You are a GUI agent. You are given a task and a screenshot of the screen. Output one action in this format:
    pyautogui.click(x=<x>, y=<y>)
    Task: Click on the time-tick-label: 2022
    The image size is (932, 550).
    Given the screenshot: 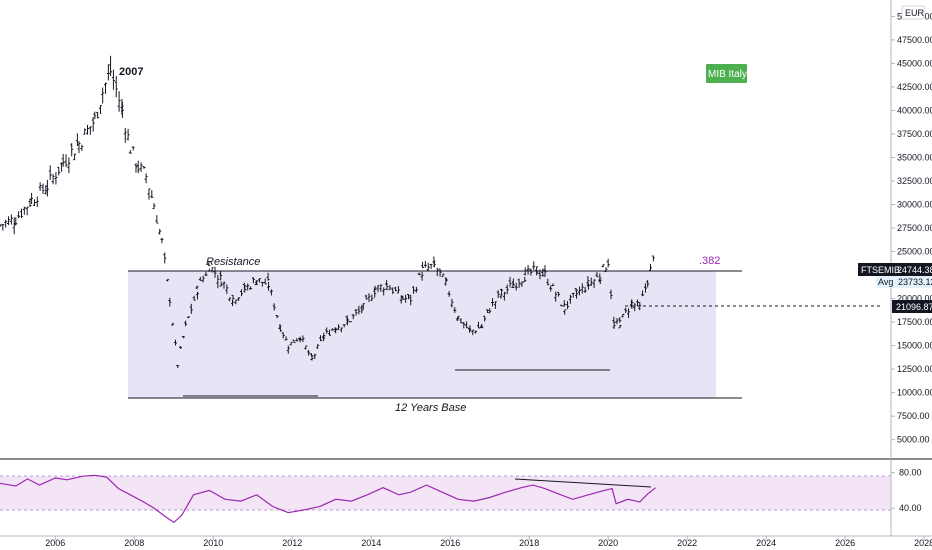 What is the action you would take?
    pyautogui.click(x=687, y=543)
    